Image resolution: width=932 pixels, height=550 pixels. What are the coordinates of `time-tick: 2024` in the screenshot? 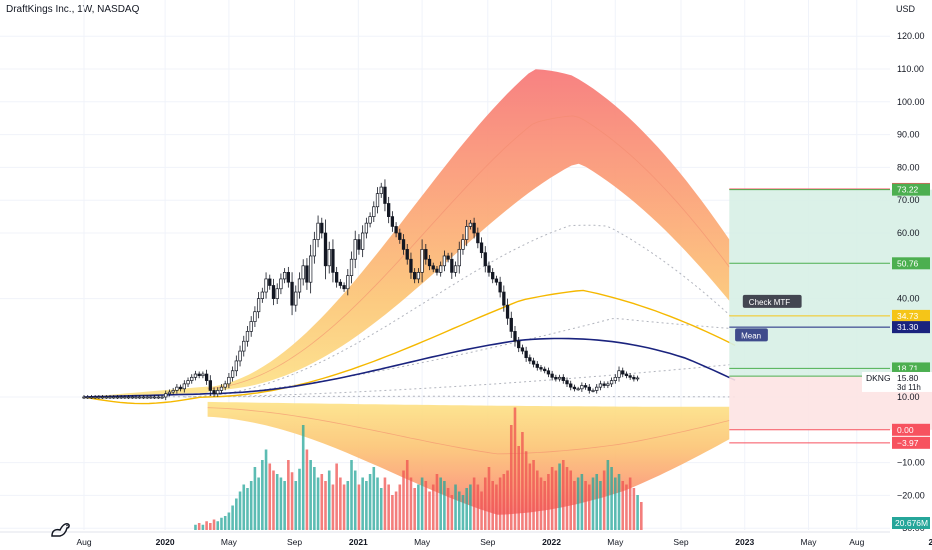 It's located at (930, 542).